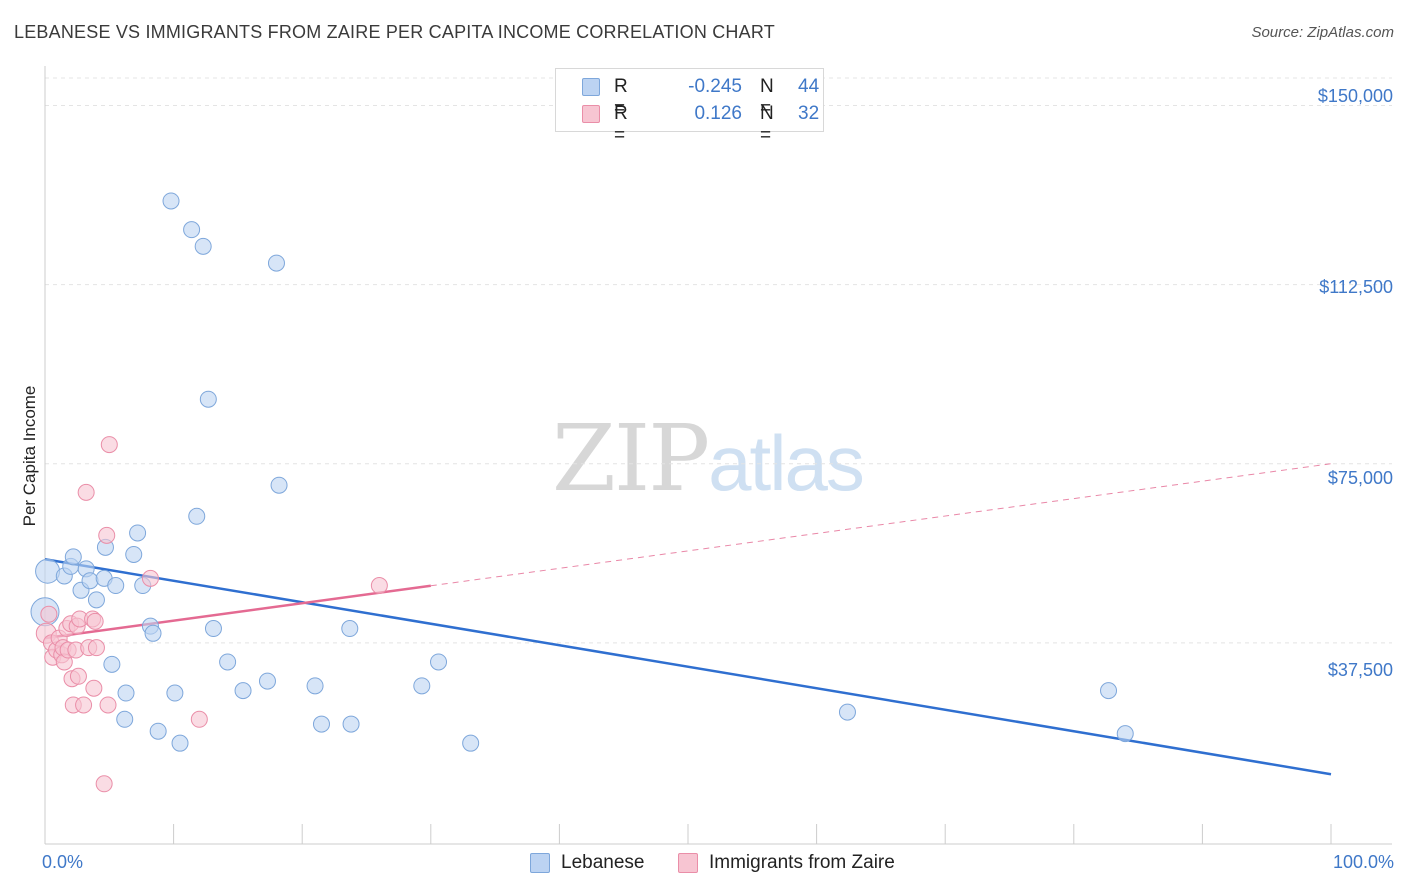 Image resolution: width=1406 pixels, height=892 pixels. Describe the element at coordinates (1363, 862) in the screenshot. I see `x-tick-label-max: 100.0%` at that location.